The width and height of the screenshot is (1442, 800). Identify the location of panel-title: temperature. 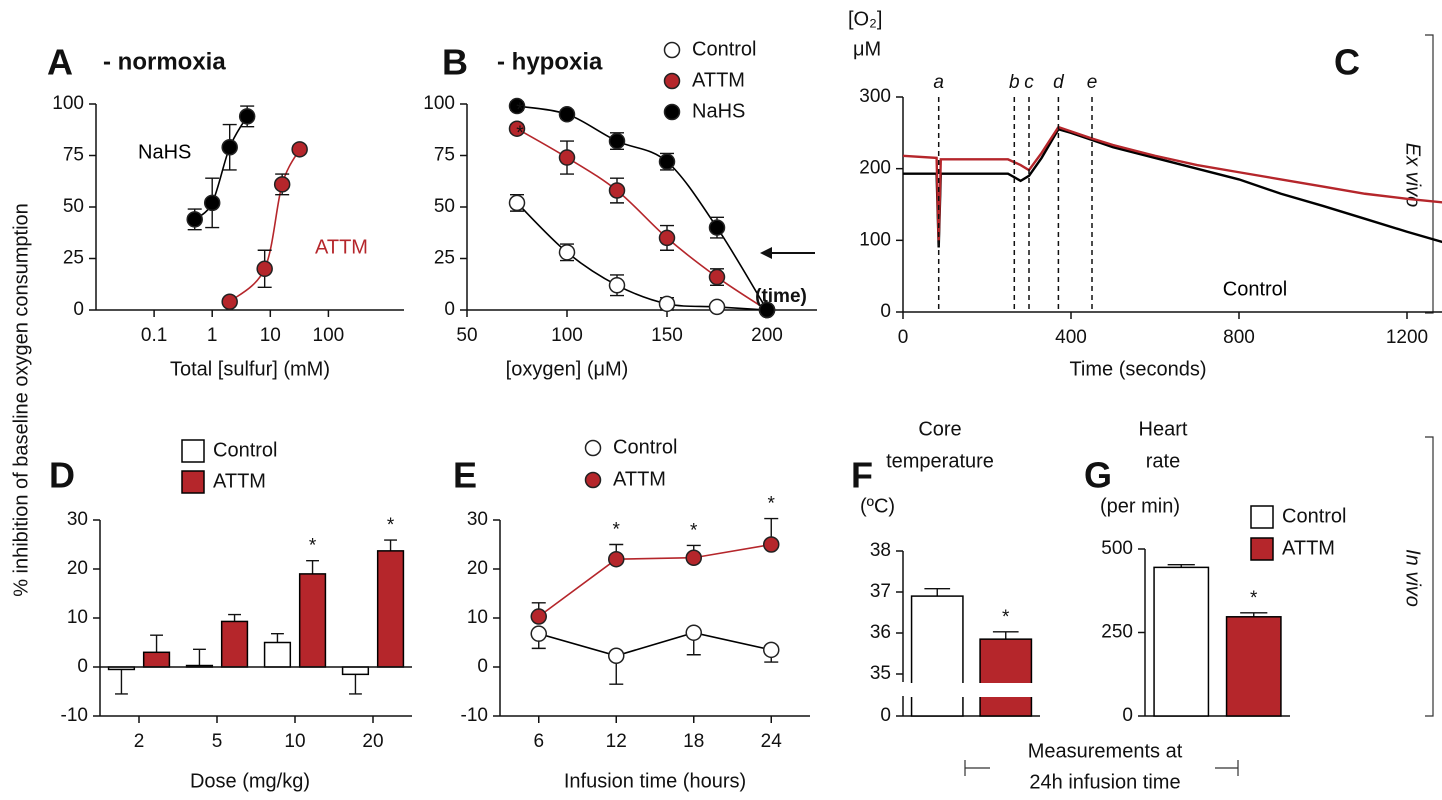
(940, 461).